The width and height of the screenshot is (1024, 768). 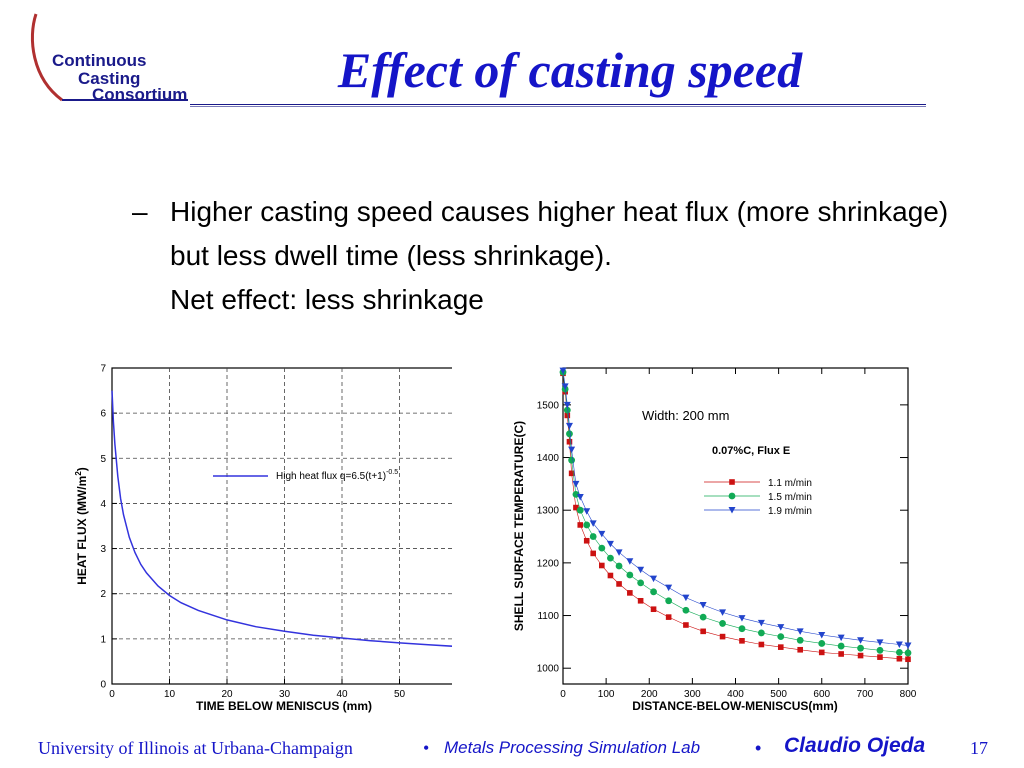 What do you see at coordinates (865, 694) in the screenshot?
I see `x-tick-label: 700` at bounding box center [865, 694].